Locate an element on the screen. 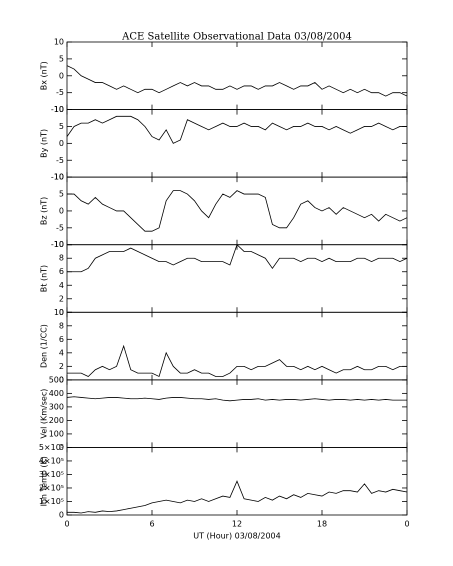 The image size is (453, 566). x-axis-label: UT (Hour) 03/08/2004 is located at coordinates (236, 536).